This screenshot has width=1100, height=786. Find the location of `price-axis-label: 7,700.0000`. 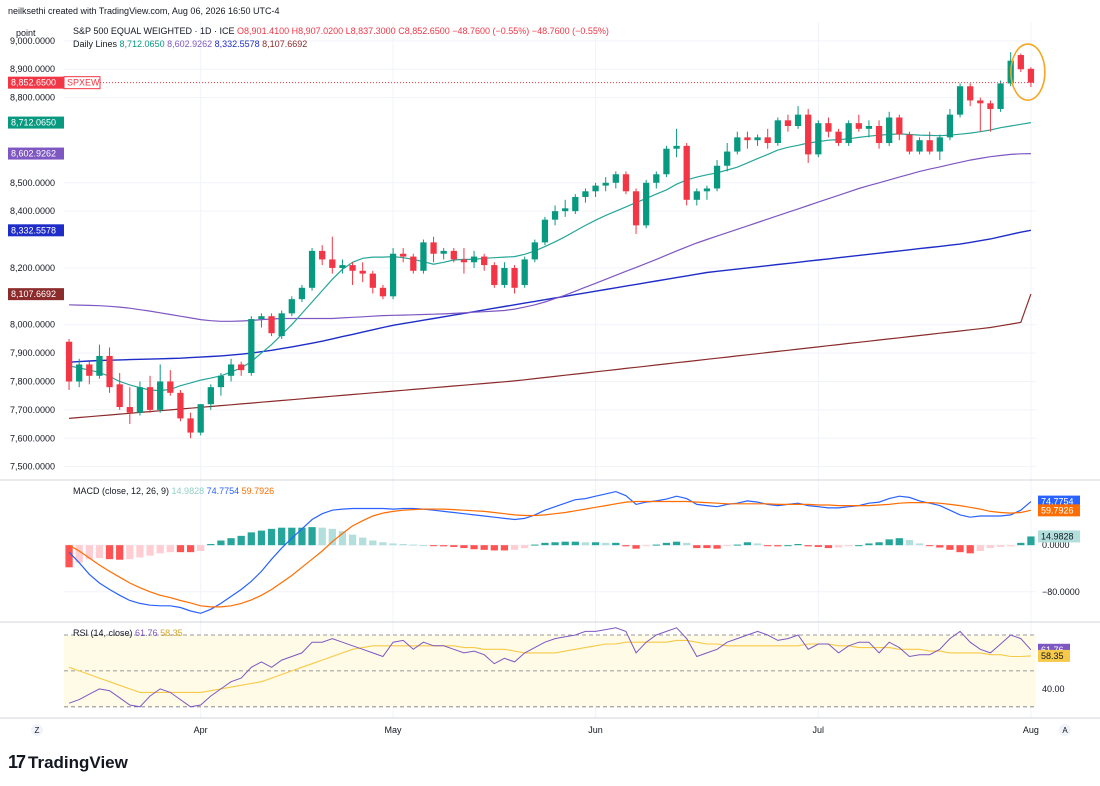

price-axis-label: 7,700.0000 is located at coordinates (32, 410).